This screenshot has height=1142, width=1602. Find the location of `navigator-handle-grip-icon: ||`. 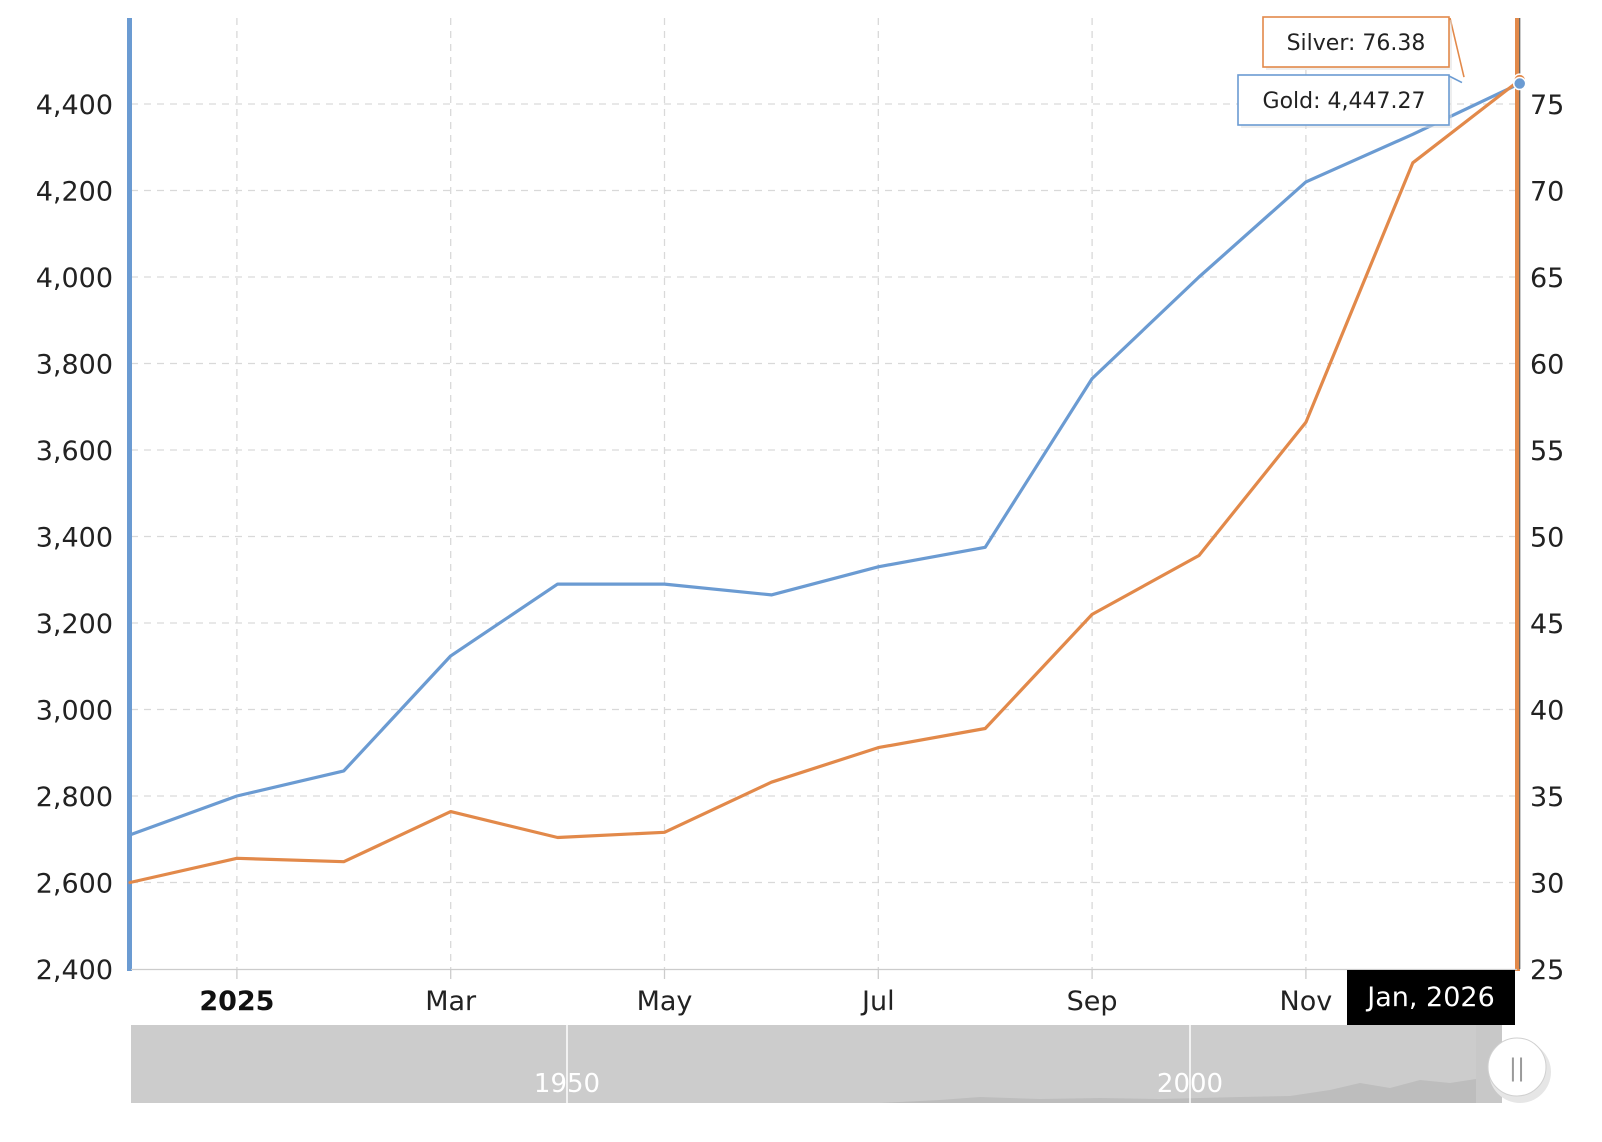

navigator-handle-grip-icon: || is located at coordinates (1517, 1068).